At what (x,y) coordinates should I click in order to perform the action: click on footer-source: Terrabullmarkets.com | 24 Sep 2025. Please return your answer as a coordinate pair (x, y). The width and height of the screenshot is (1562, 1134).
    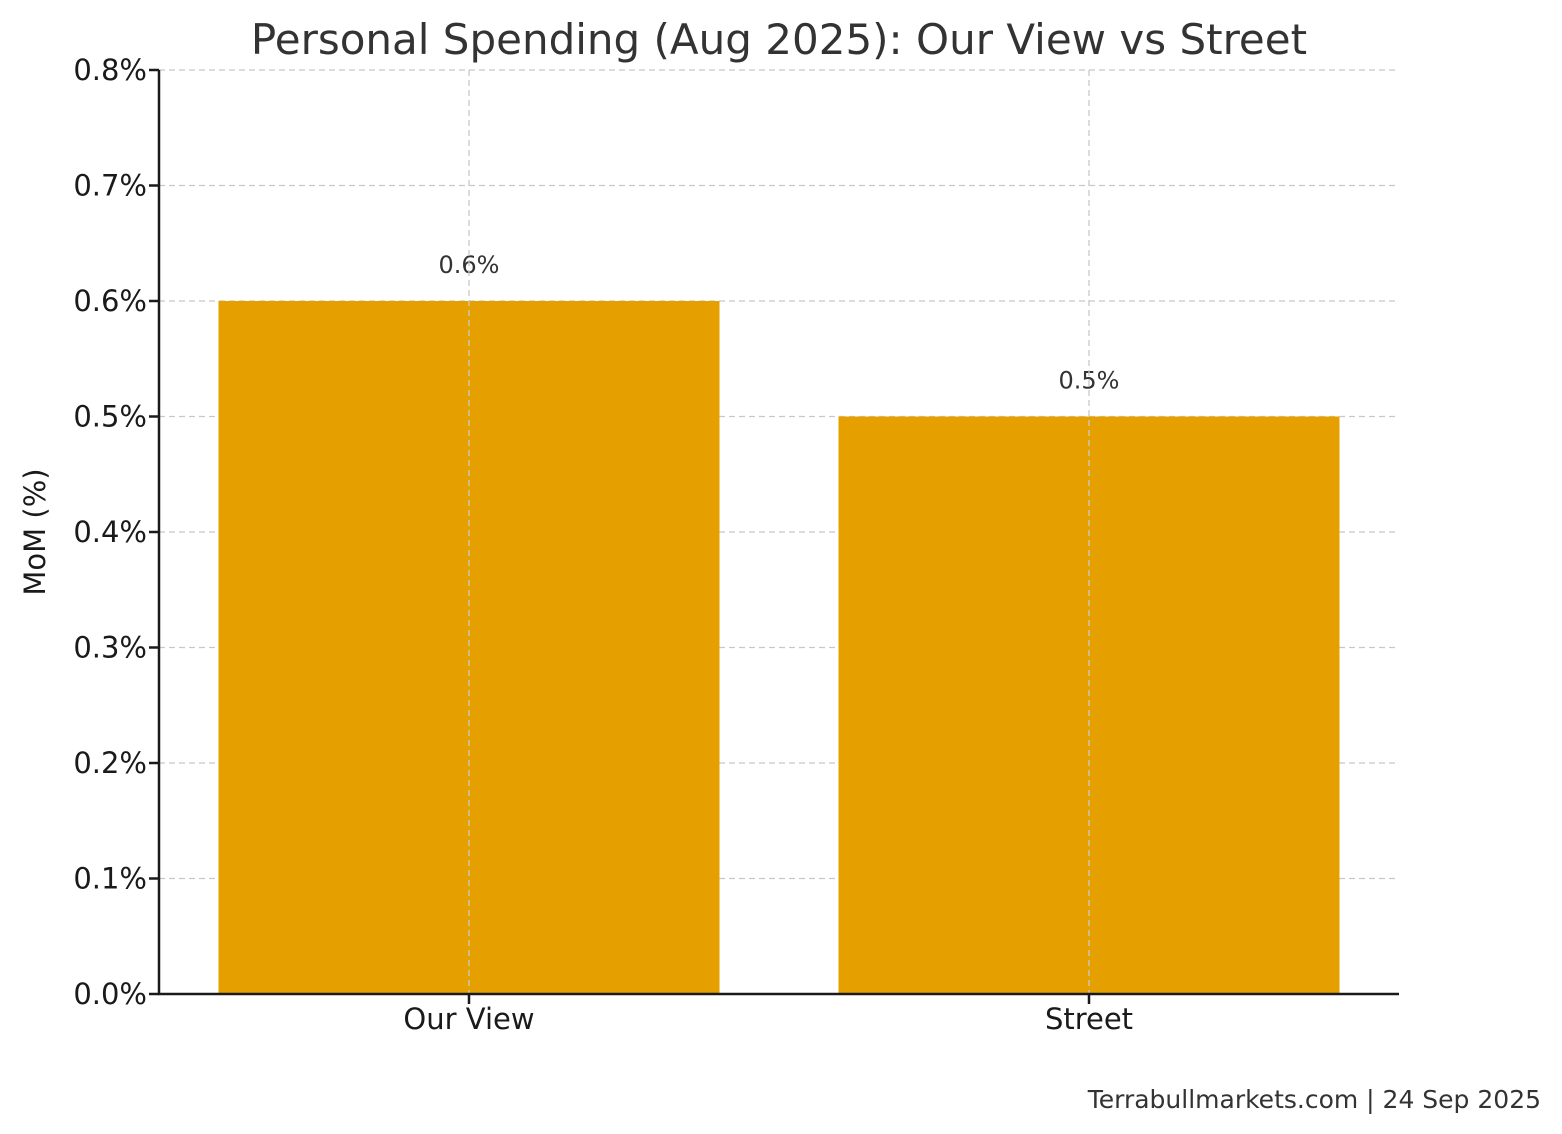
    Looking at the image, I should click on (1314, 1099).